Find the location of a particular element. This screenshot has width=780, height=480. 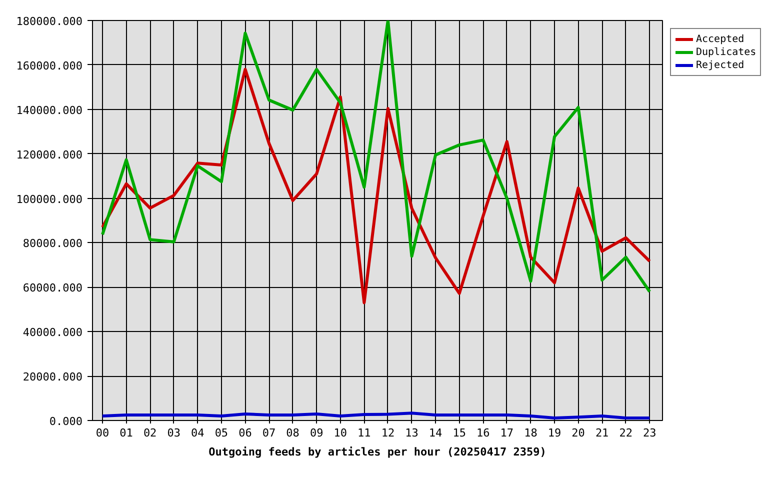

x-tick-label: 15 is located at coordinates (459, 433).